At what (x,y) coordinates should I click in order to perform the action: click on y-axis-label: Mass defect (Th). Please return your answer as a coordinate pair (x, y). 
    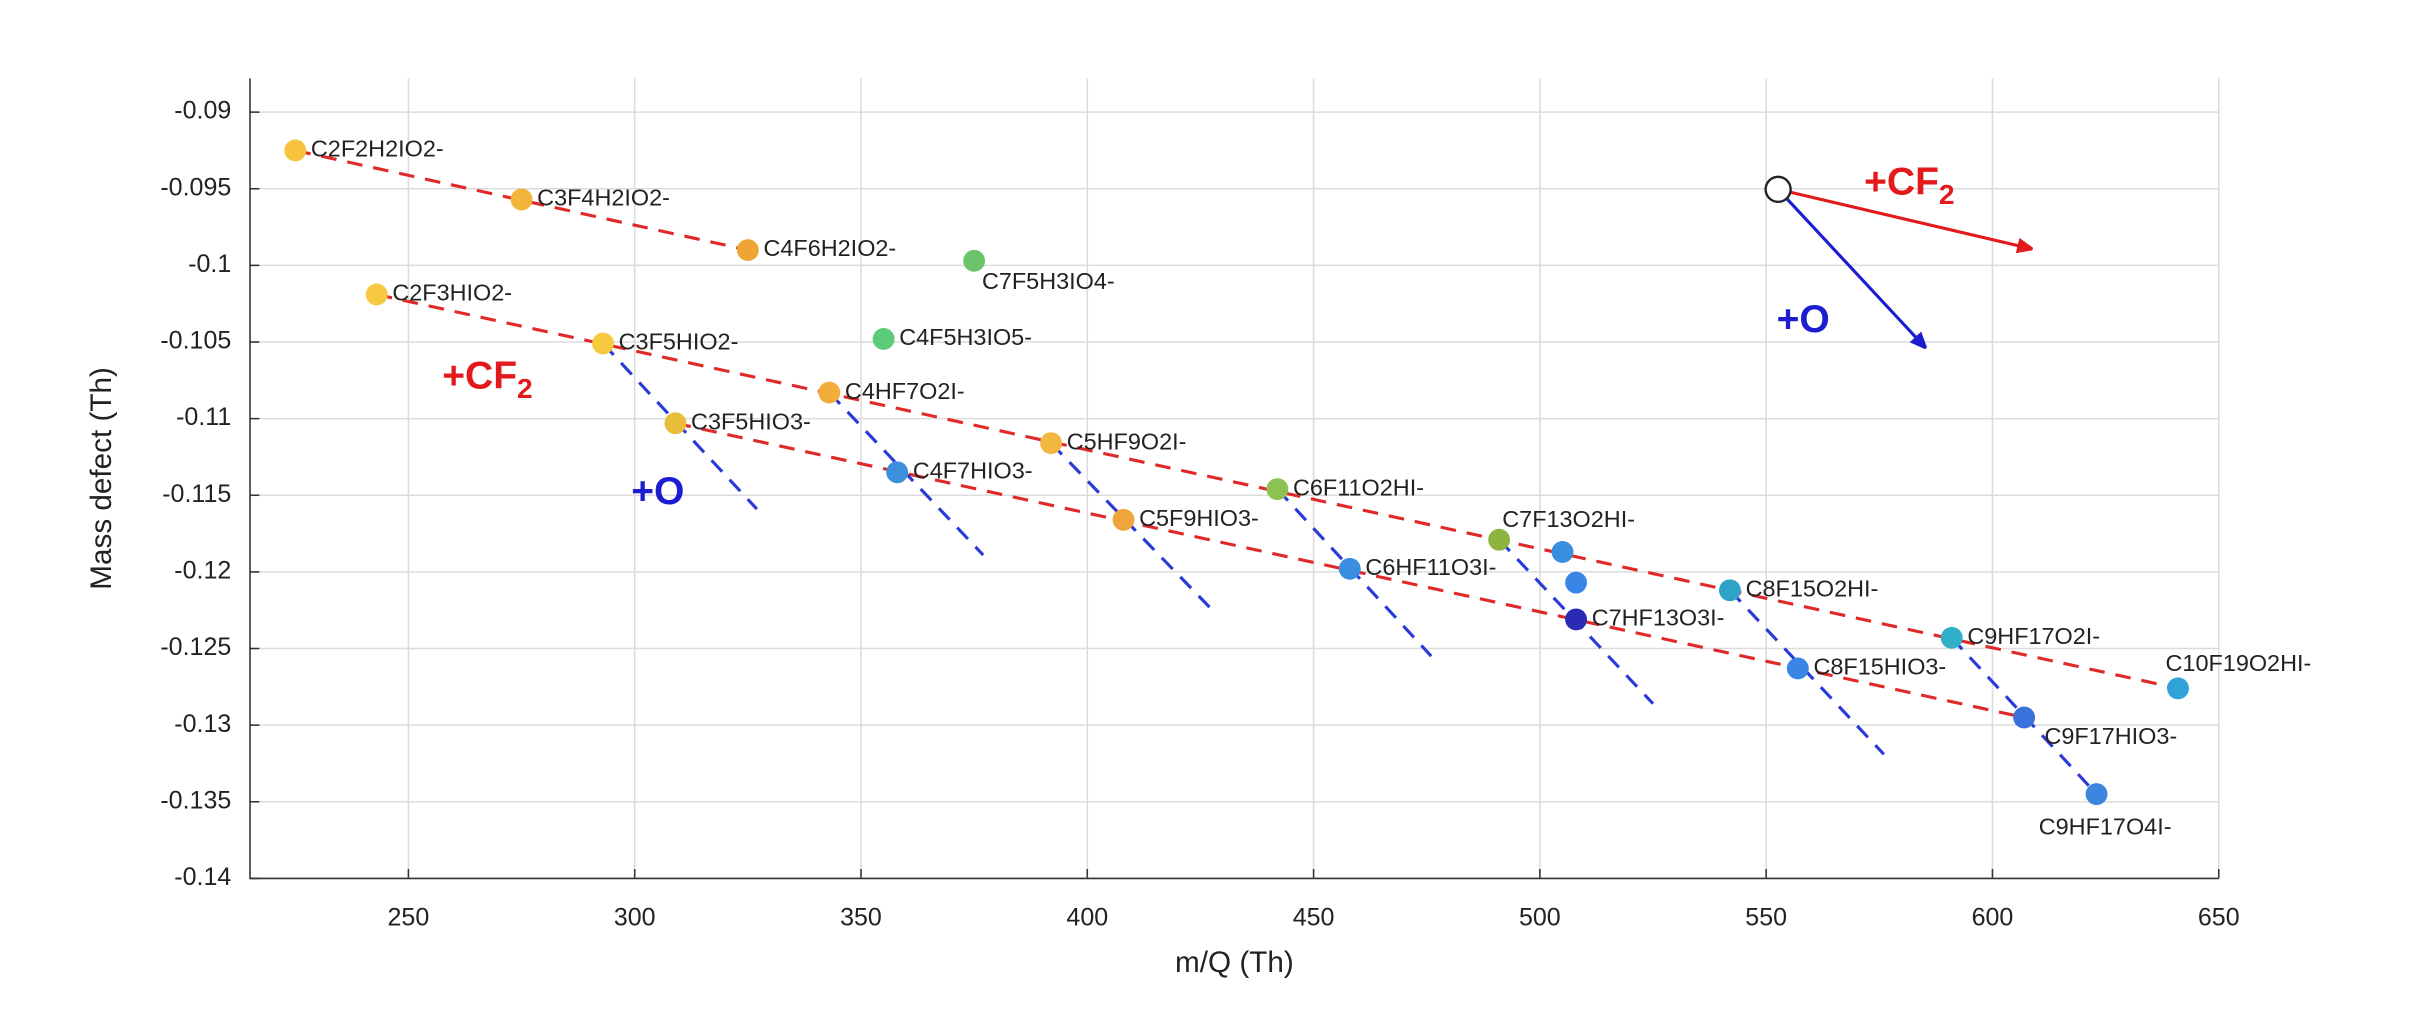
    Looking at the image, I should click on (101, 478).